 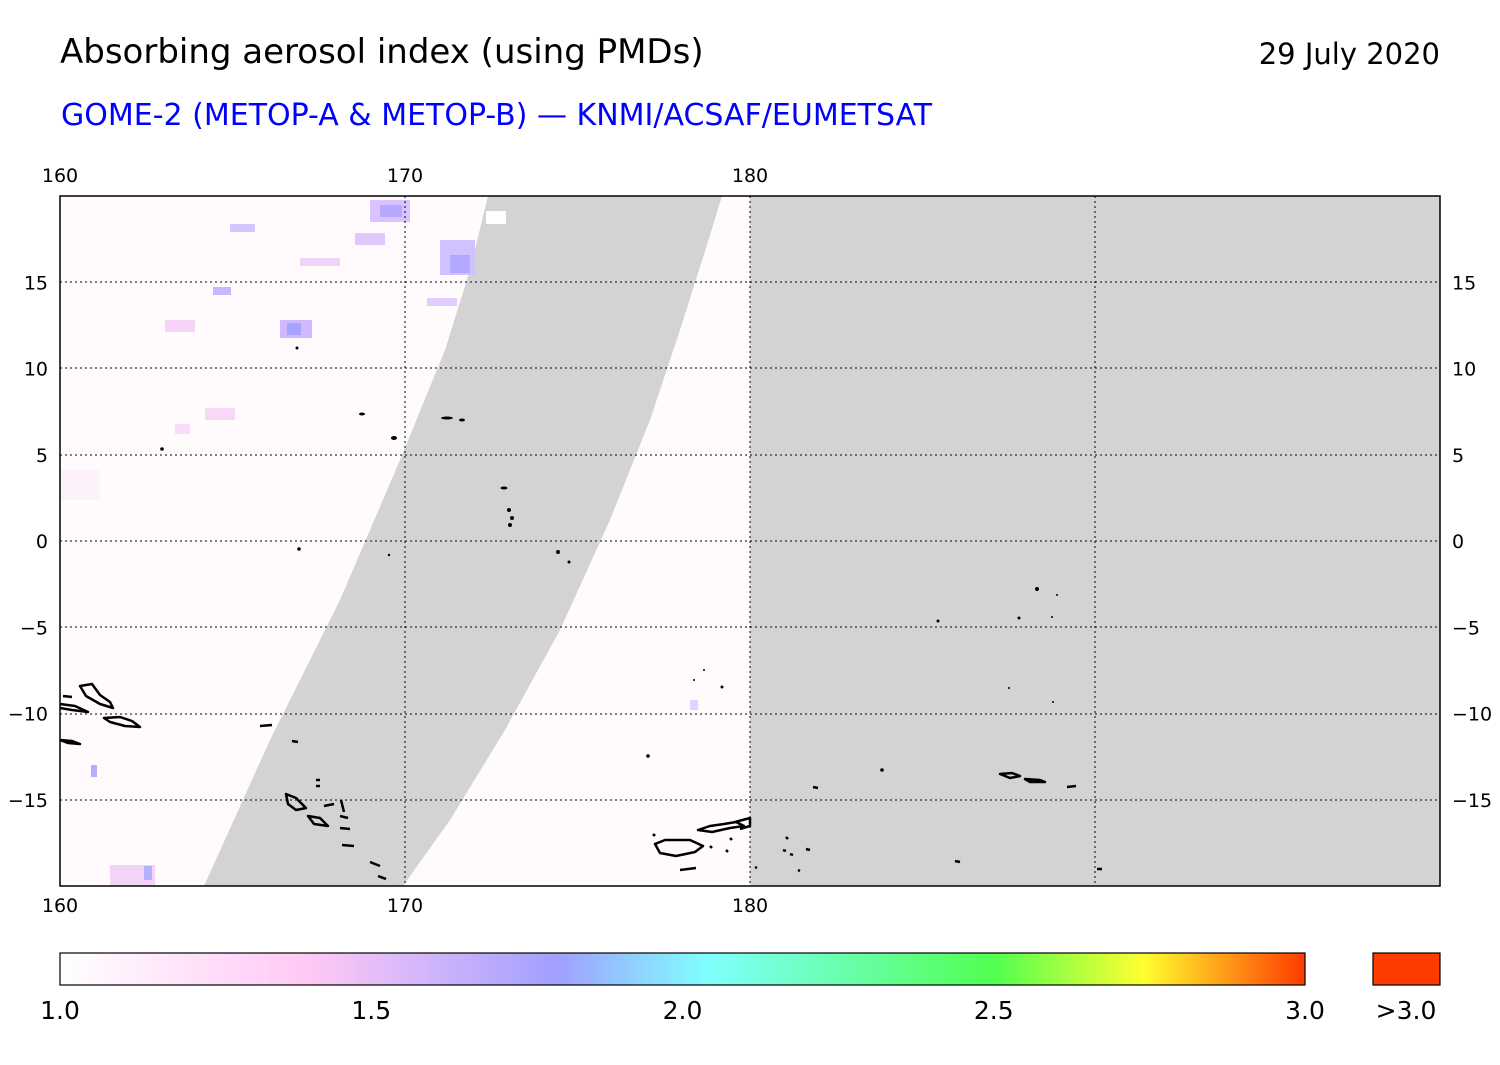 What do you see at coordinates (28, 542) in the screenshot?
I see `lat-labels-left: 15 10 5 0 −5 −10 −15` at bounding box center [28, 542].